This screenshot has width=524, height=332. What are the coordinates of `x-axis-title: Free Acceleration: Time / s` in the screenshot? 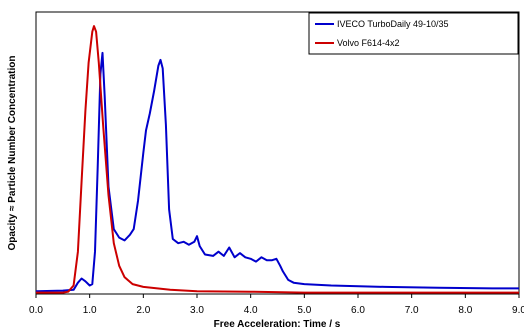 It's located at (277, 324).